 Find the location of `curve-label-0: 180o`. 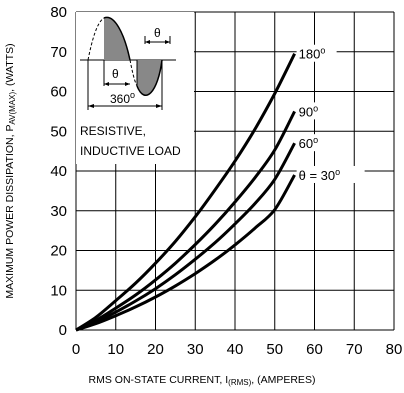

curve-label-0: 180o is located at coordinates (312, 54).